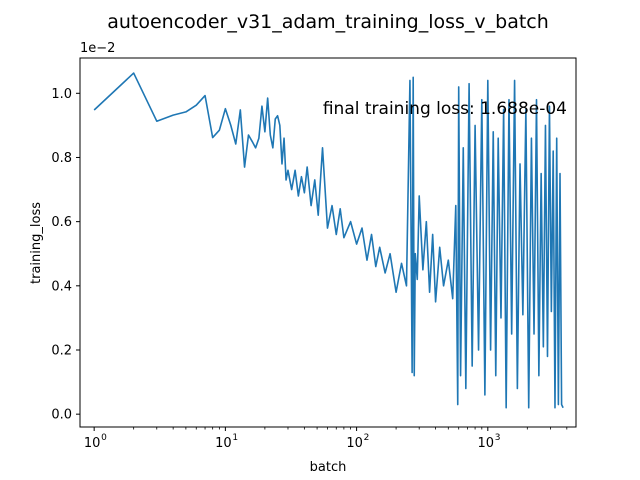  What do you see at coordinates (61, 158) in the screenshot?
I see `y-tick-label: 0.8` at bounding box center [61, 158].